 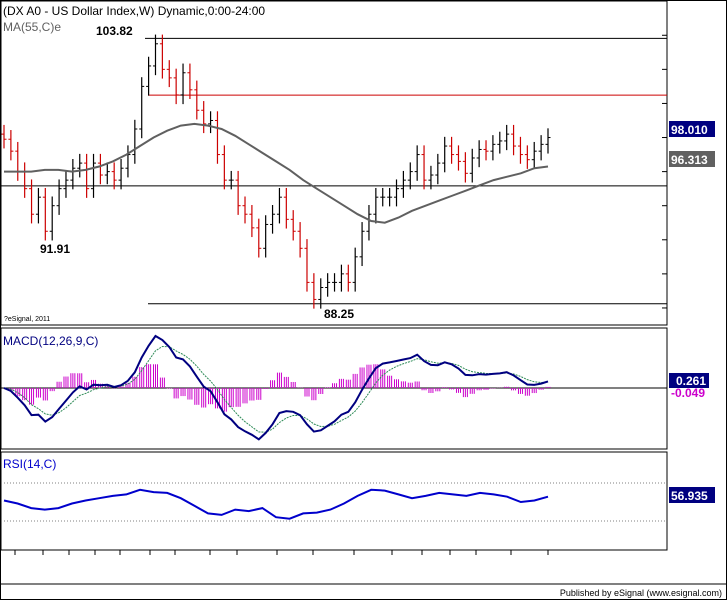 I want to click on bottom-label: 88.25, so click(x=339, y=314).